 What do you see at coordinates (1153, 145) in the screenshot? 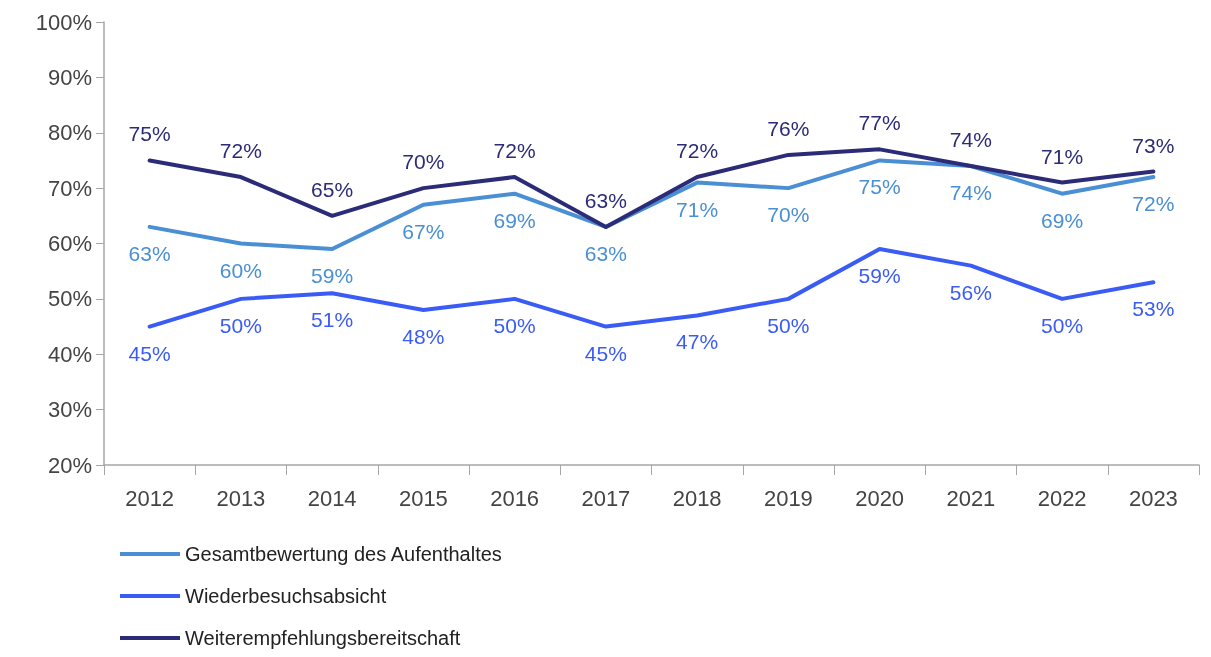
I see `data-label: 73%` at bounding box center [1153, 145].